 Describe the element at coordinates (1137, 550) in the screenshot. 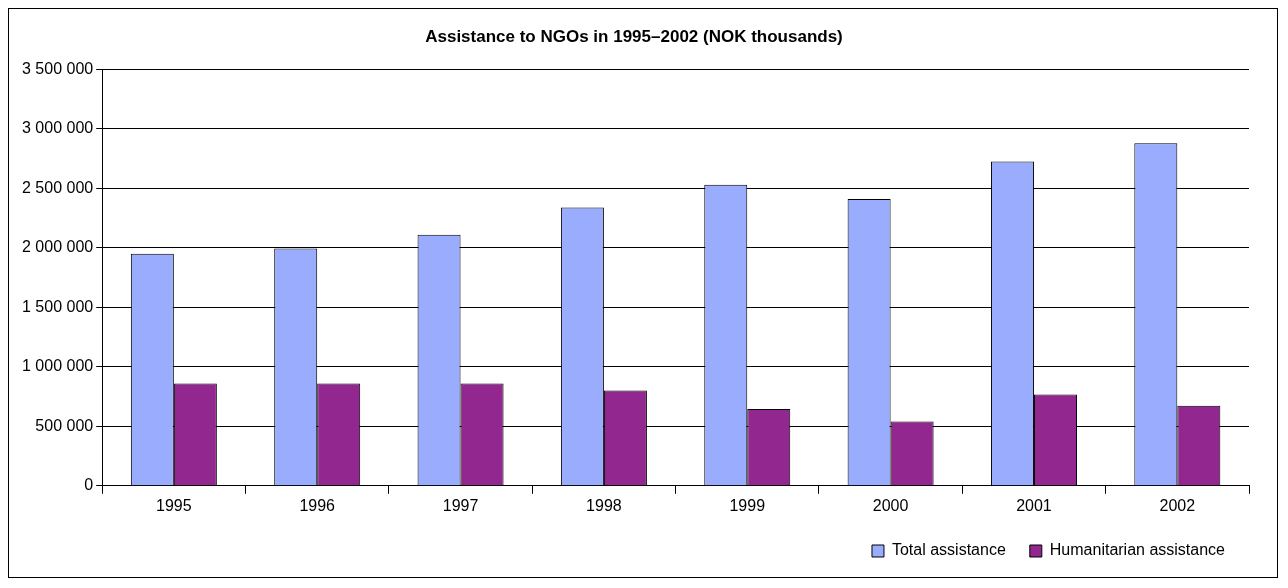

I see `legend-label: Humanitarian assistance` at that location.